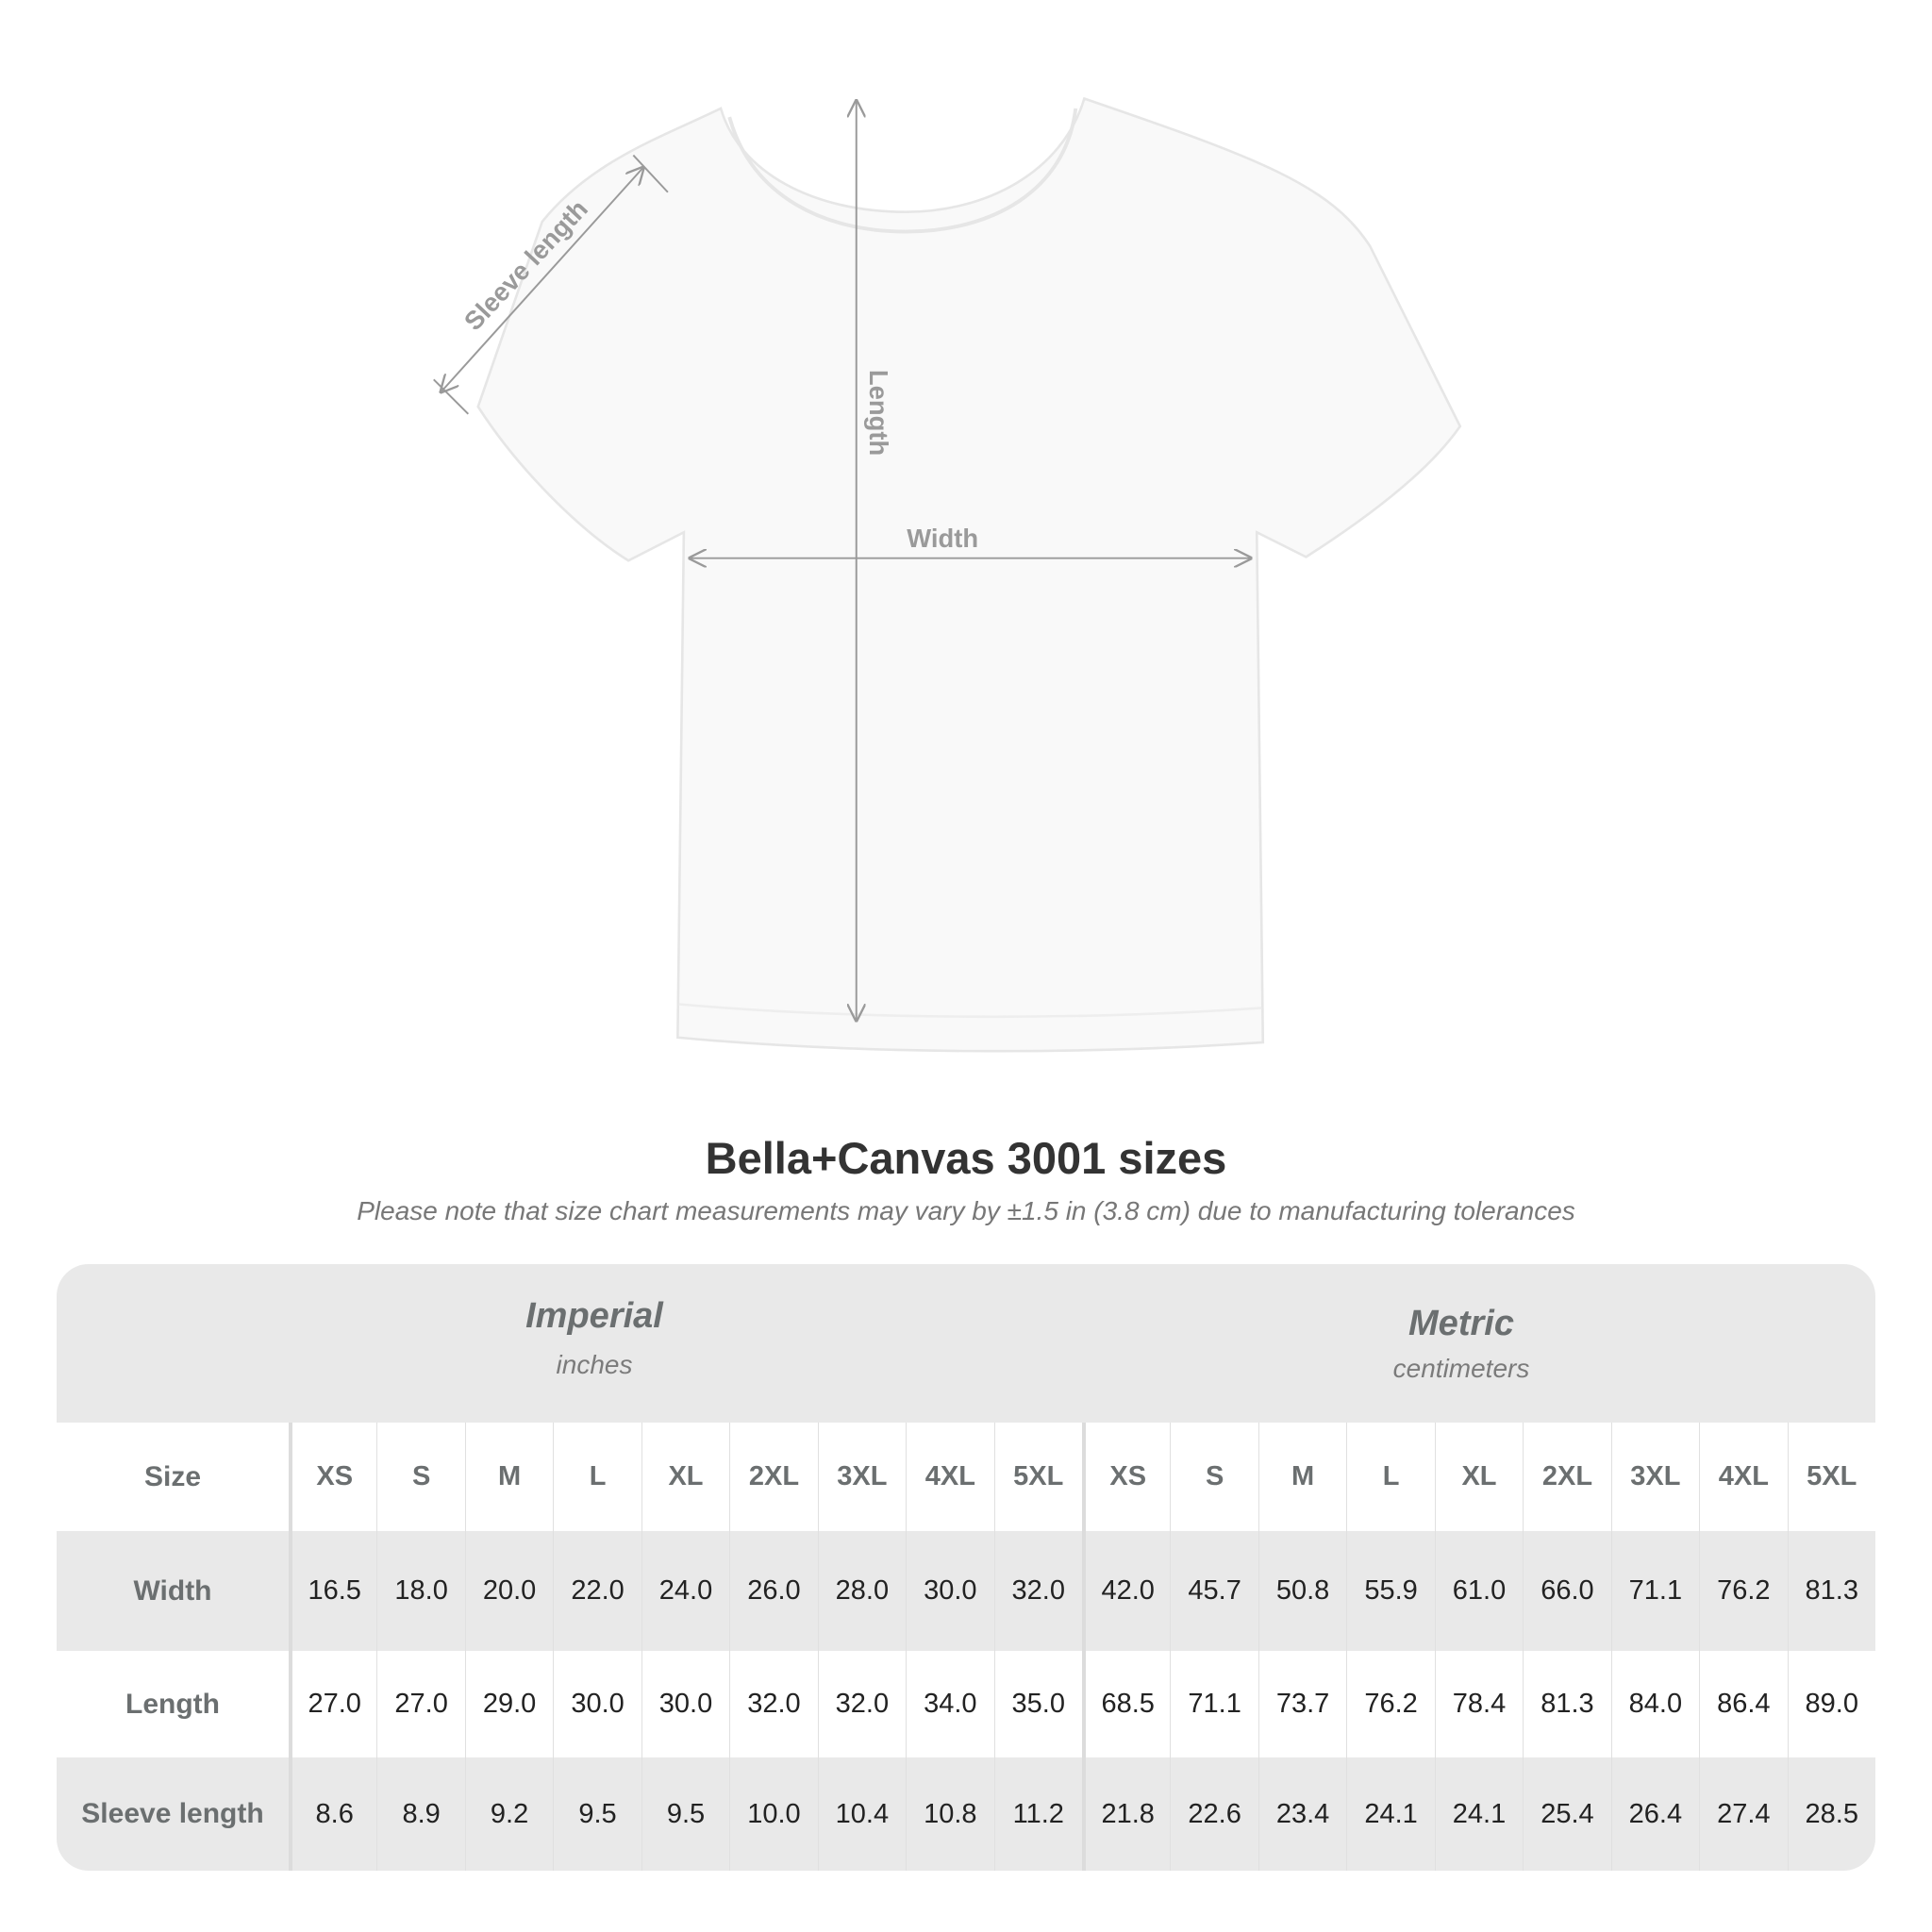 This screenshot has width=1932, height=1932. Describe the element at coordinates (942, 539) in the screenshot. I see `width-label: Width` at that location.